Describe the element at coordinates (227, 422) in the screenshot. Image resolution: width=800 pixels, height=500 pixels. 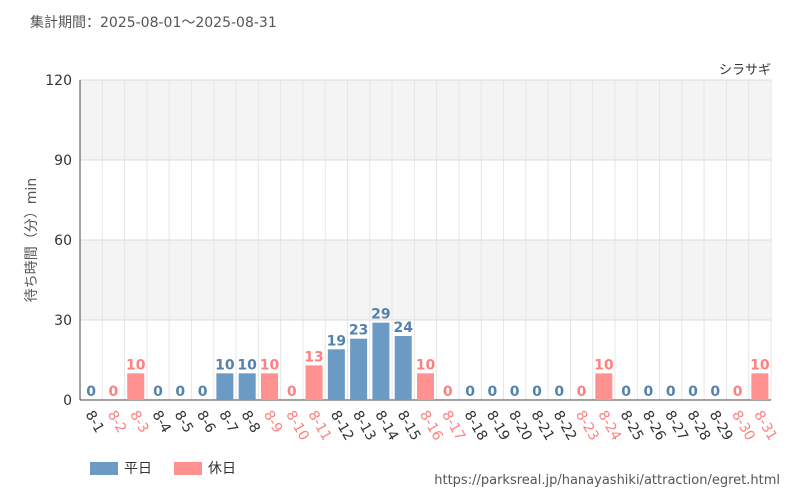
I see `x-tick-label: 8-7` at that location.